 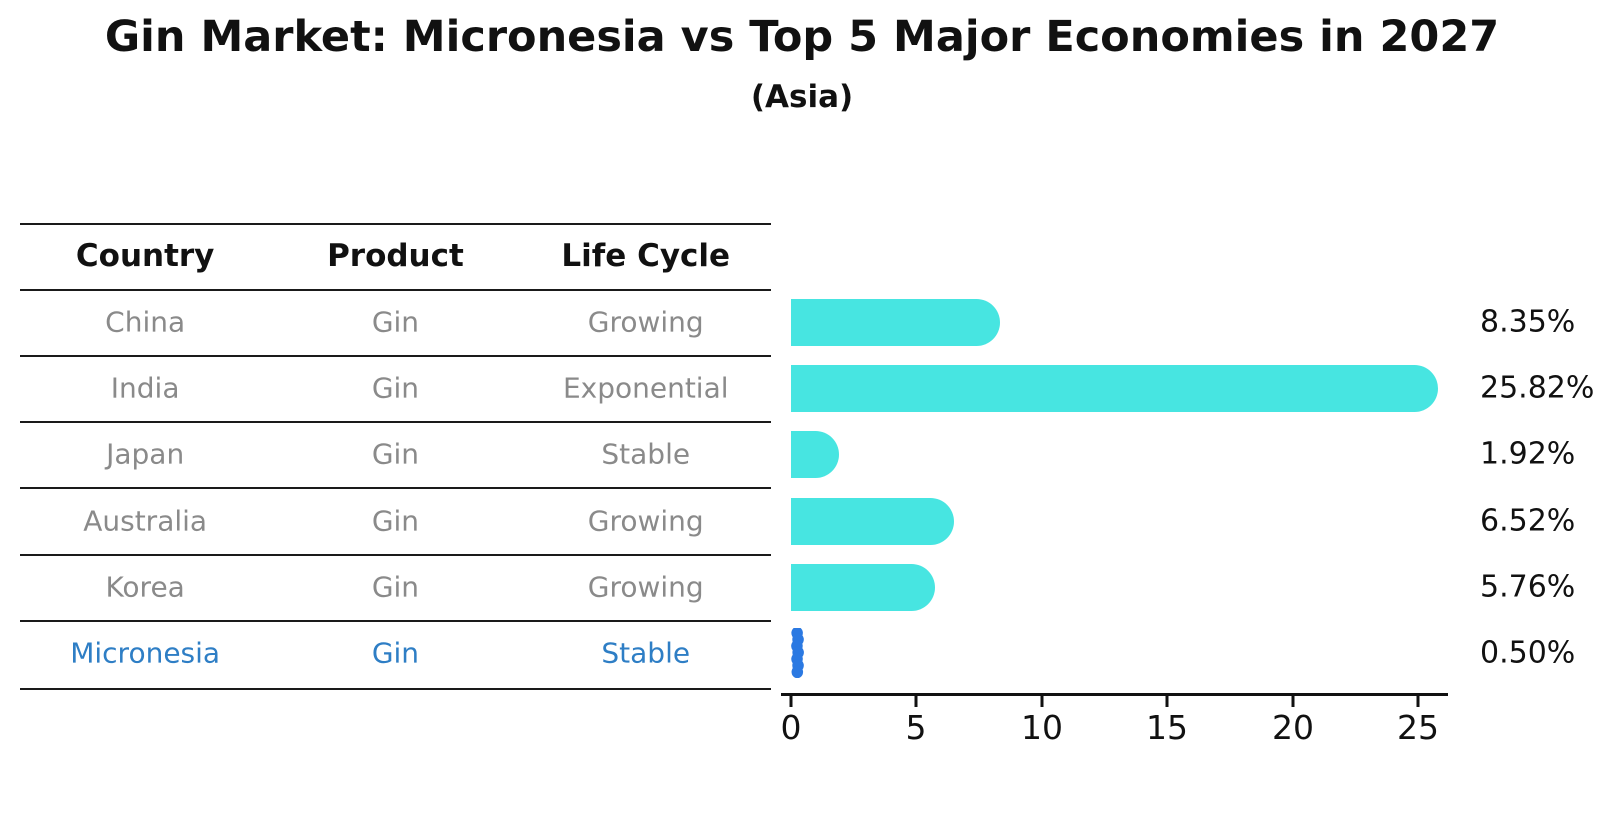 I want to click on table-row-micronesia: Micronesia Gin Stable, so click(x=395, y=653).